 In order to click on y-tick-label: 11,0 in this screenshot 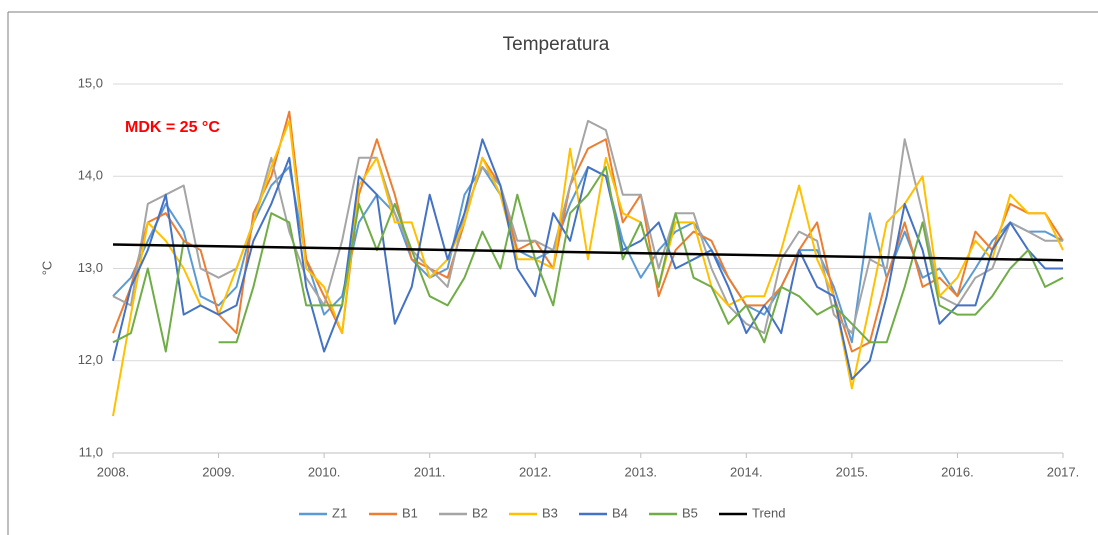, I will do `click(91, 451)`.